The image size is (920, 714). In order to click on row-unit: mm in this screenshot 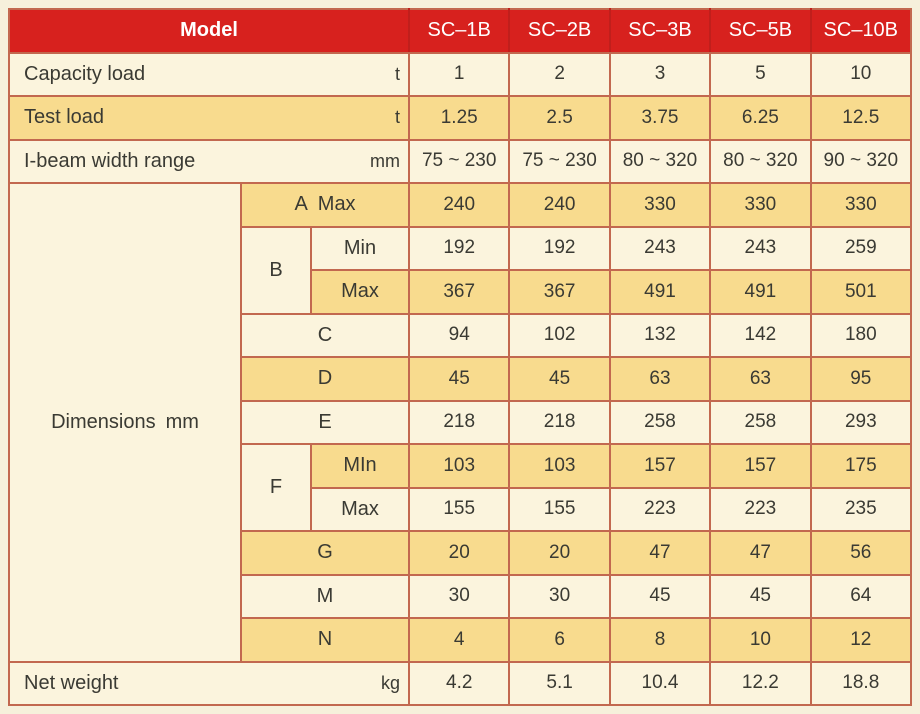, I will do `click(385, 160)`.